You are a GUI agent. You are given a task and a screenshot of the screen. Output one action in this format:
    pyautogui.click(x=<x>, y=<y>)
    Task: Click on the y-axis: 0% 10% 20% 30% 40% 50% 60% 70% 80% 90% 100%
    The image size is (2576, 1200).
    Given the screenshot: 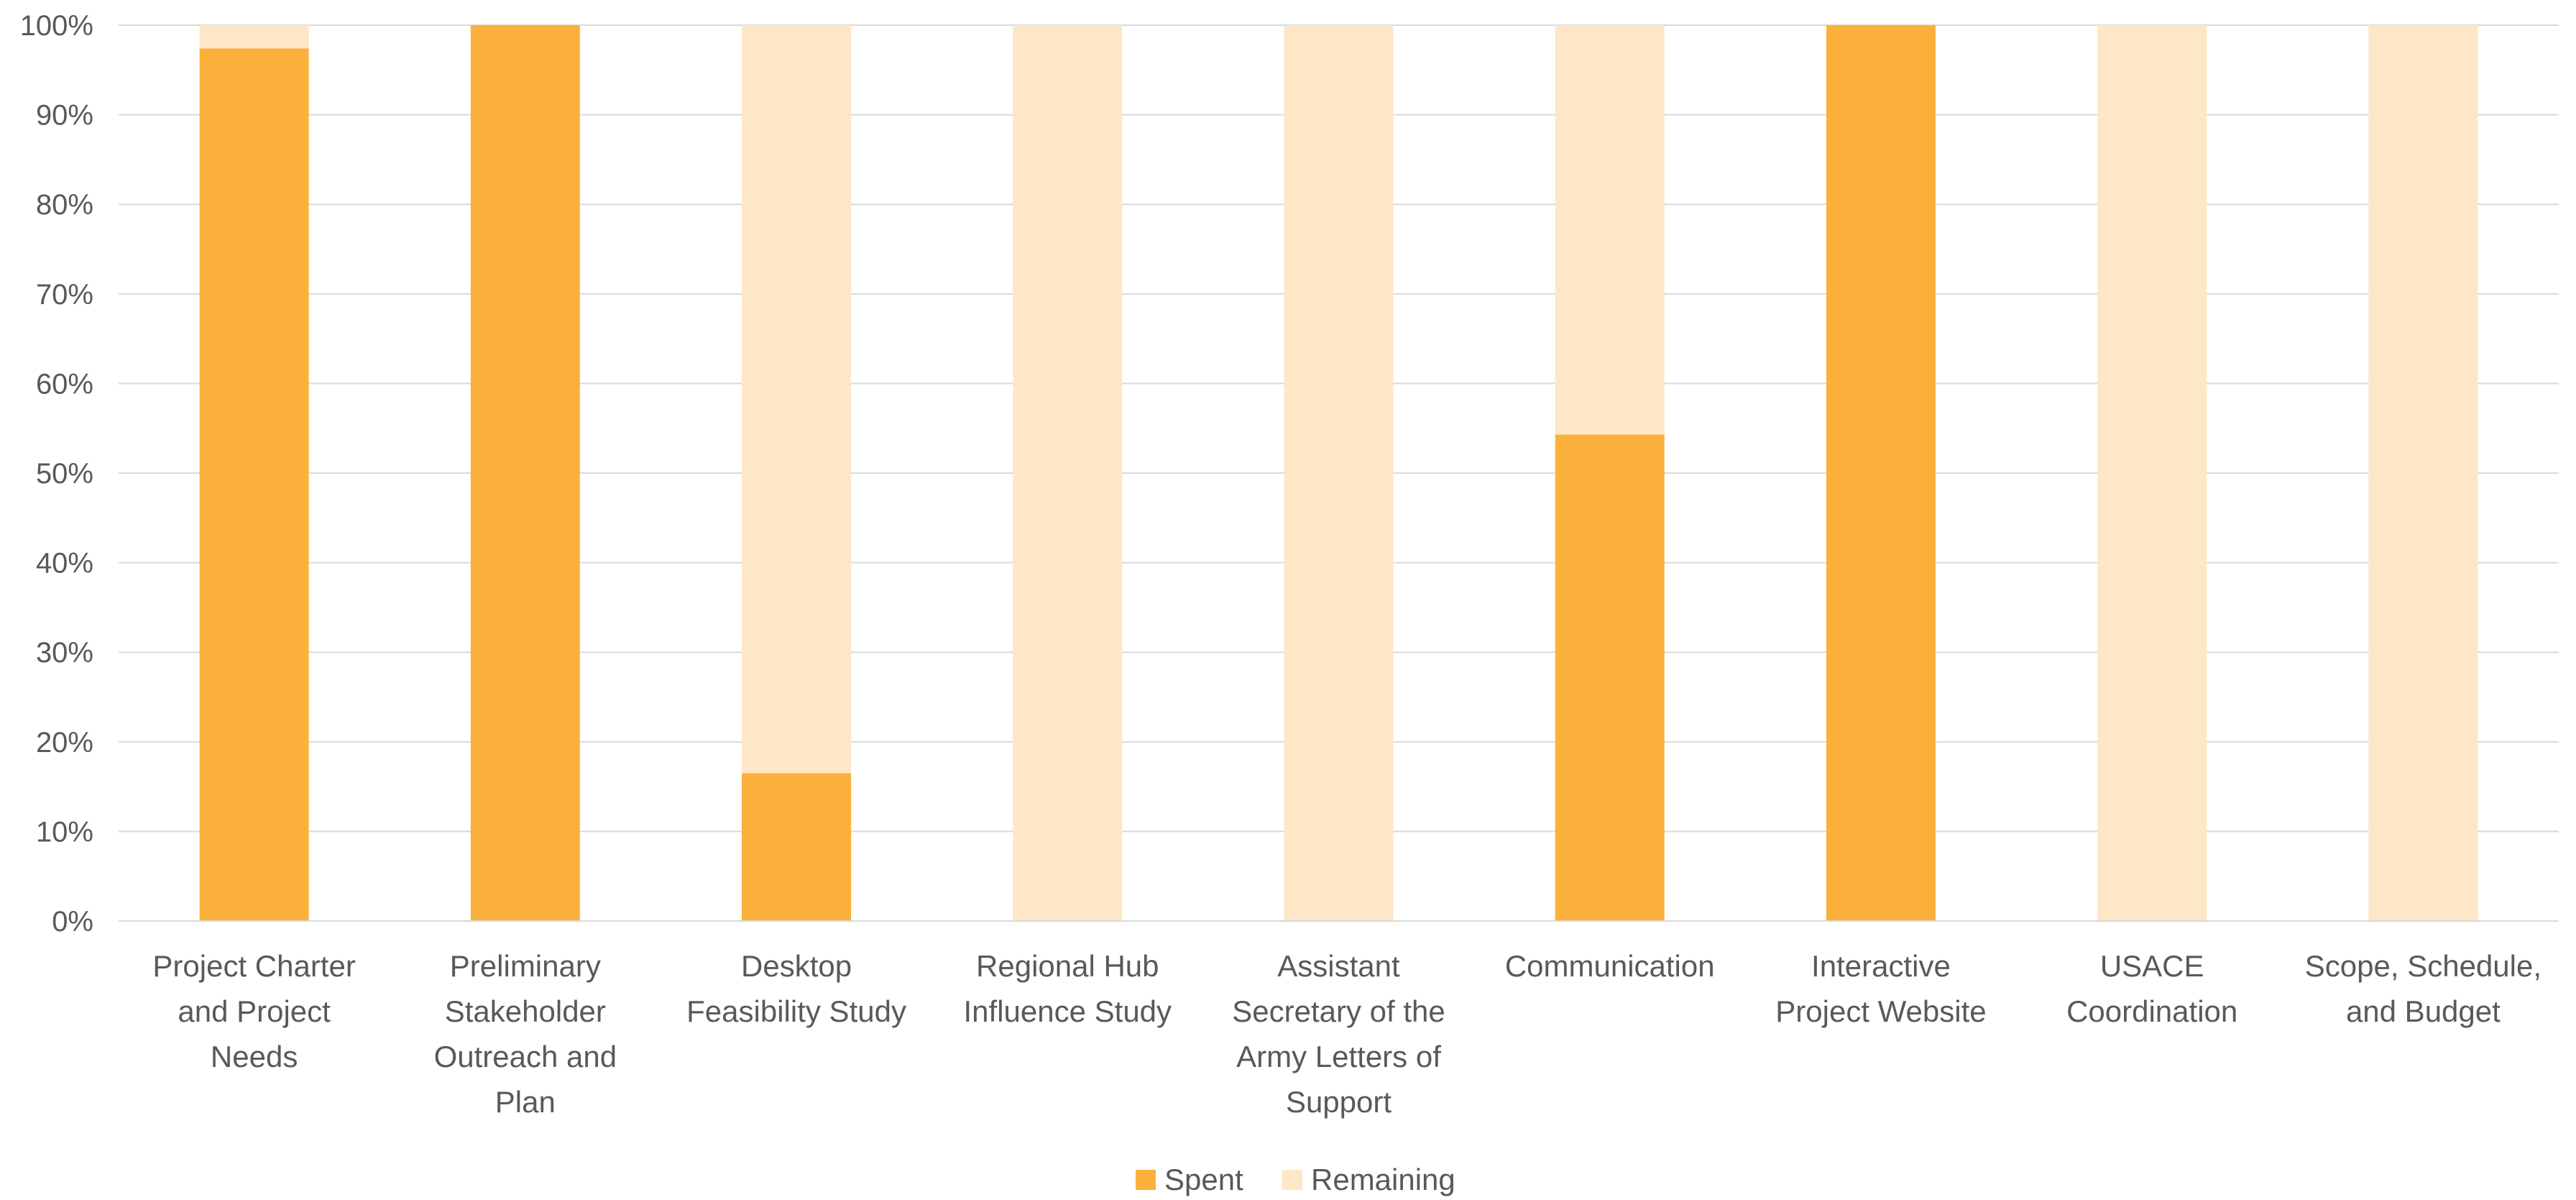 What is the action you would take?
    pyautogui.click(x=56, y=474)
    